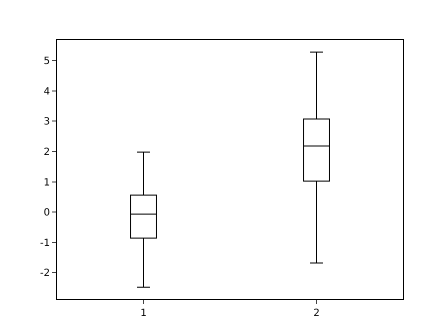  What do you see at coordinates (47, 62) in the screenshot?
I see `y-tick-label: 5` at bounding box center [47, 62].